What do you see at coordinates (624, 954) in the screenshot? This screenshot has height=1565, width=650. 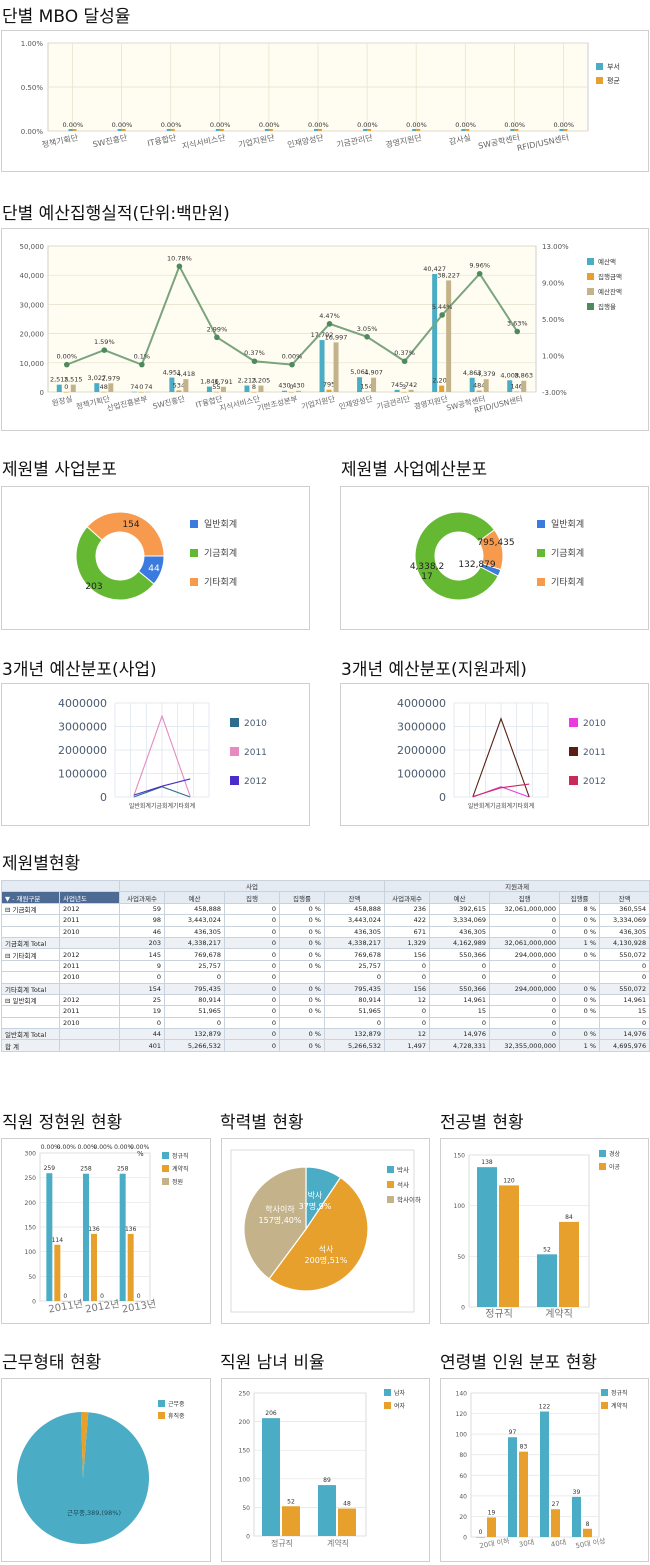 I see `table-cell: 550,072` at bounding box center [624, 954].